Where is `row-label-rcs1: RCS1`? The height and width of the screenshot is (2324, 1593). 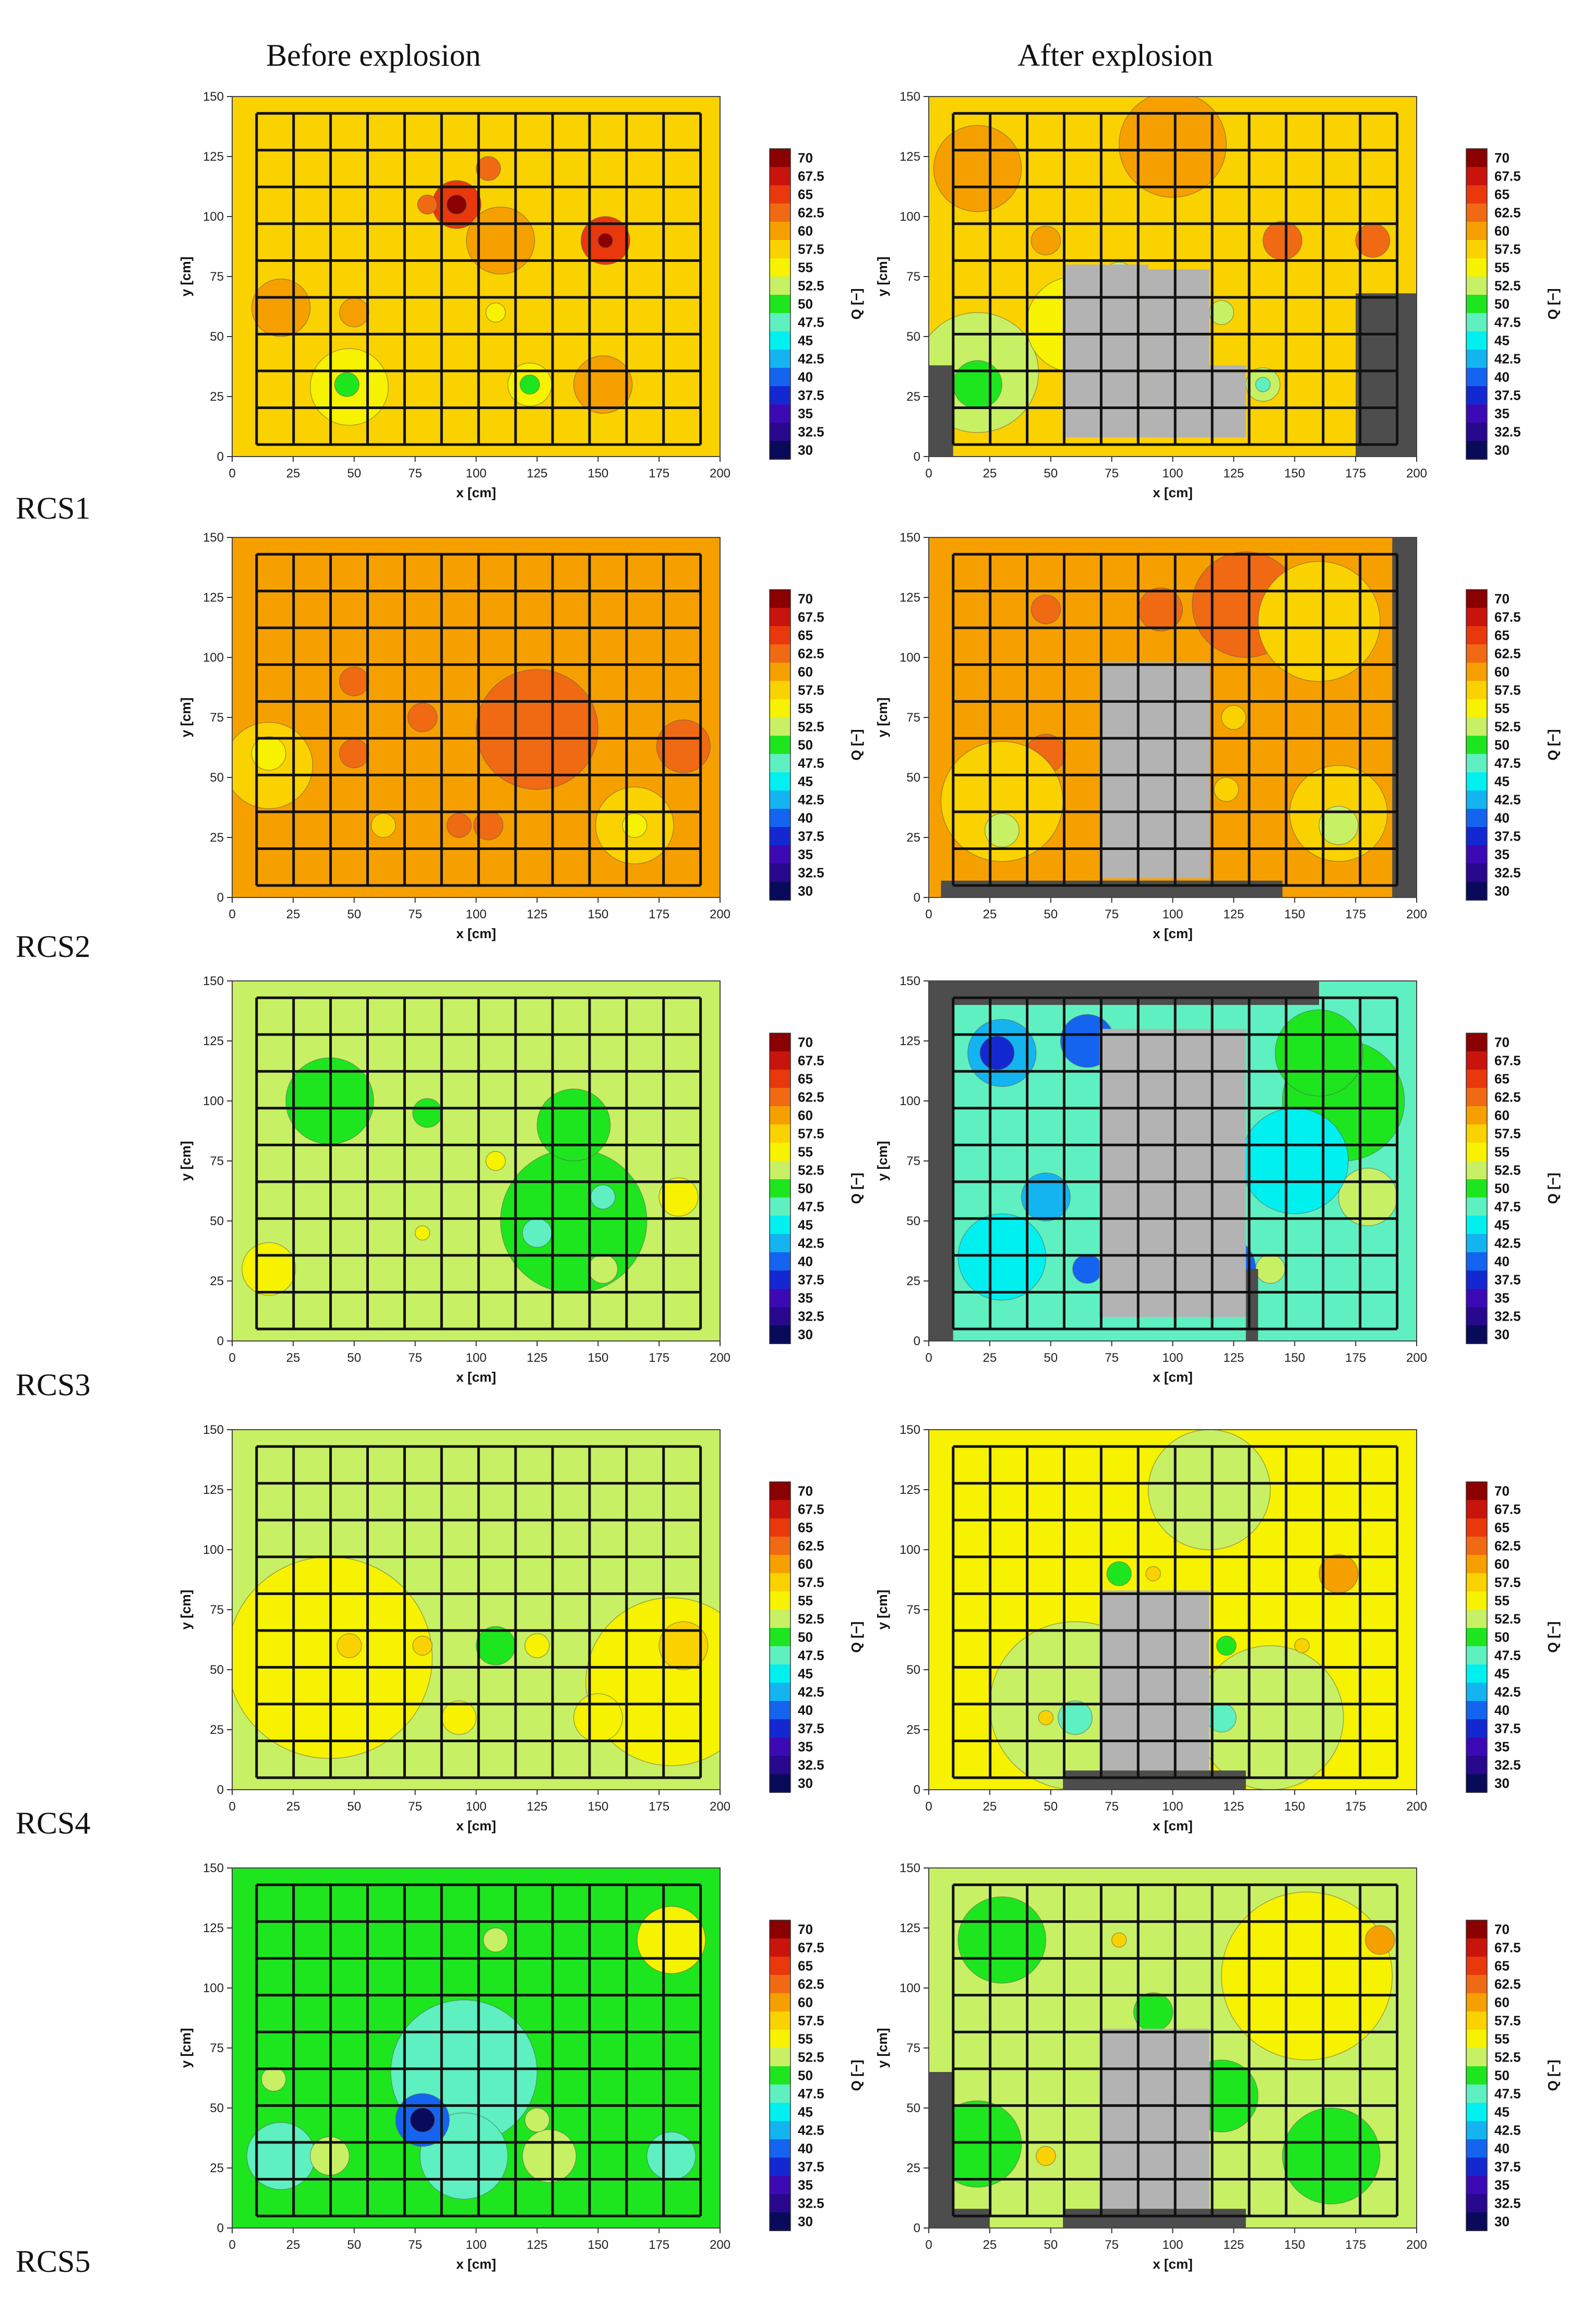 row-label-rcs1: RCS1 is located at coordinates (53, 508).